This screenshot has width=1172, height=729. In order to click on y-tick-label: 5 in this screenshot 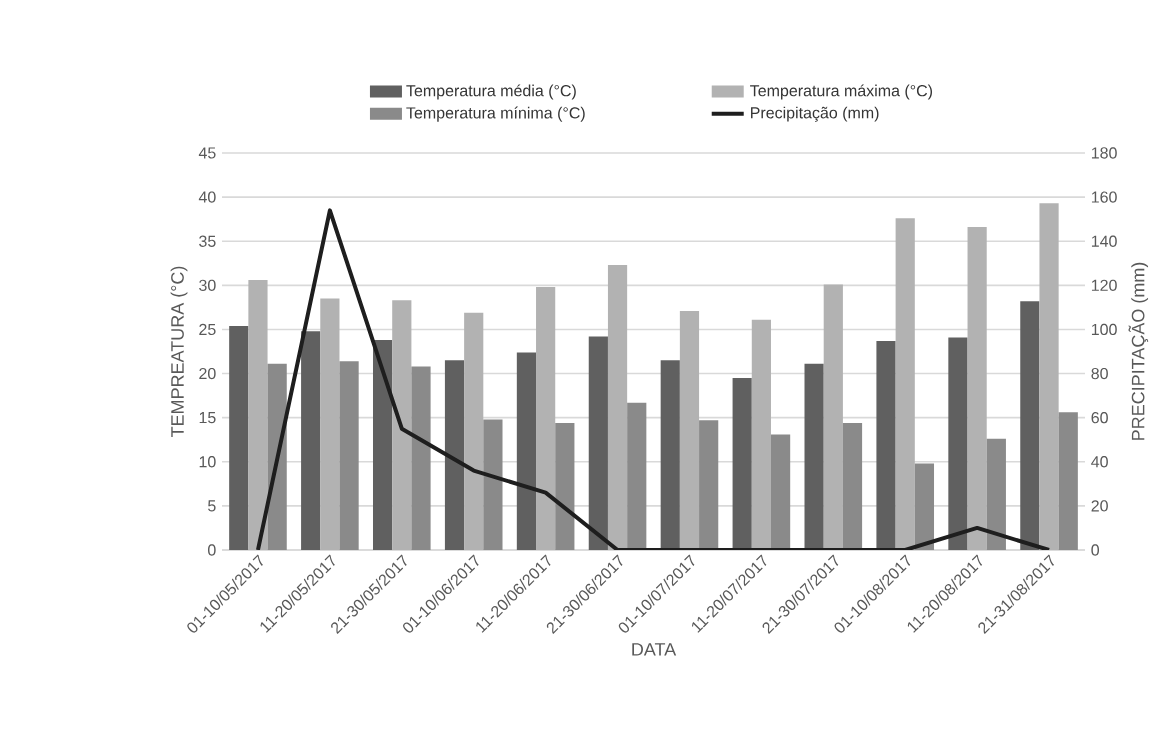, I will do `click(212, 506)`.